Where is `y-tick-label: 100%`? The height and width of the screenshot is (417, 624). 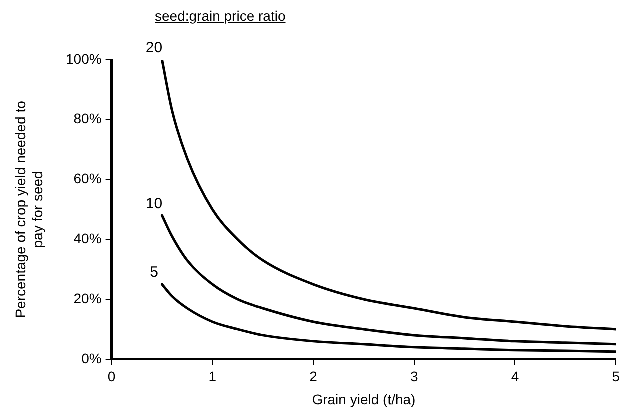
y-tick-label: 100% is located at coordinates (84, 58).